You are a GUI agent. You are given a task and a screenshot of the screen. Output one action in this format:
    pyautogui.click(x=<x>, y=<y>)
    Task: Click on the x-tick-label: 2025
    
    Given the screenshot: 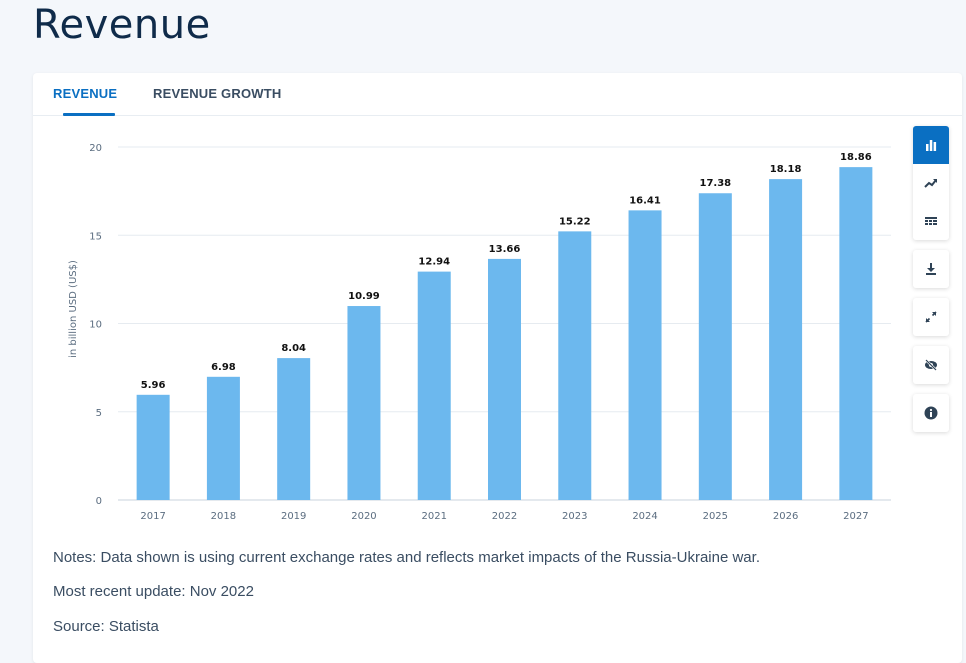 What is the action you would take?
    pyautogui.click(x=715, y=516)
    